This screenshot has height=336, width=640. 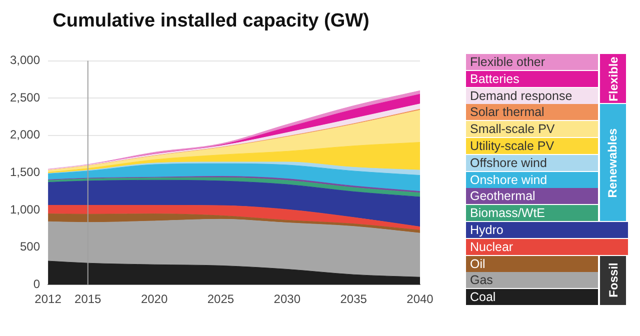 What do you see at coordinates (154, 299) in the screenshot?
I see `x-tick-label: 2020` at bounding box center [154, 299].